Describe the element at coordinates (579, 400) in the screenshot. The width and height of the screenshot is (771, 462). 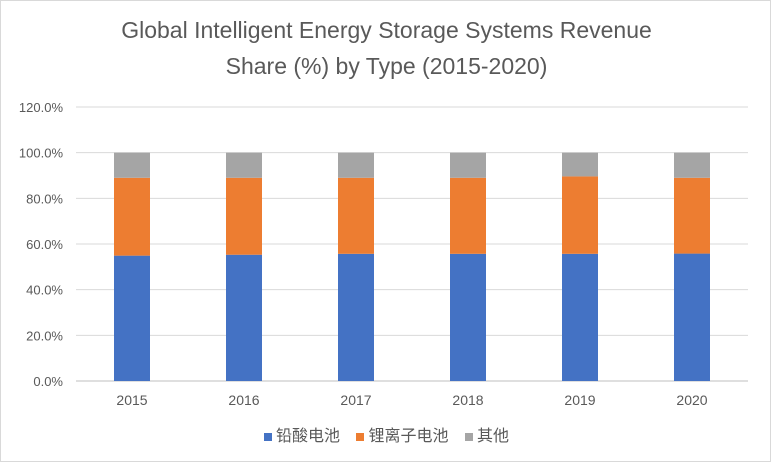
I see `x-tick-label: 2019` at that location.